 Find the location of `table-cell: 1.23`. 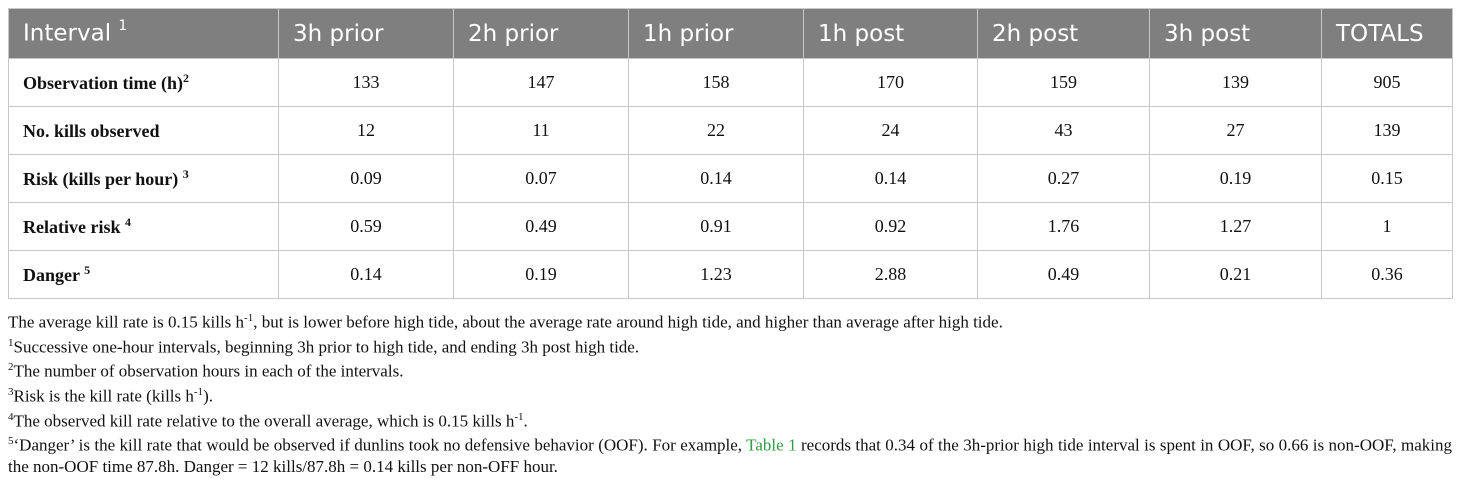

table-cell: 1.23 is located at coordinates (716, 274).